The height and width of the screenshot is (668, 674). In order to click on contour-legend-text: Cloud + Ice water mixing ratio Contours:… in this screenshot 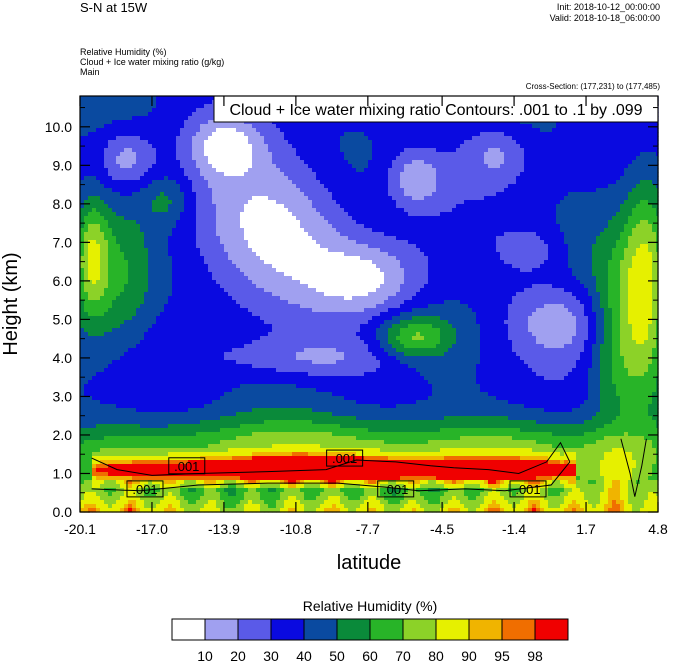, I will do `click(435, 110)`.